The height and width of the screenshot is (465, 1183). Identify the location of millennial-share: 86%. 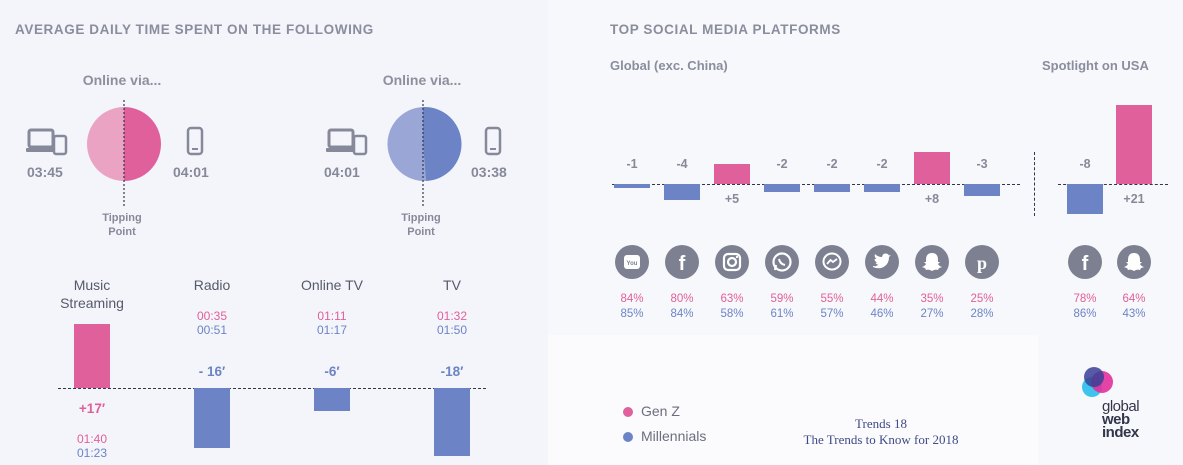
(1085, 314).